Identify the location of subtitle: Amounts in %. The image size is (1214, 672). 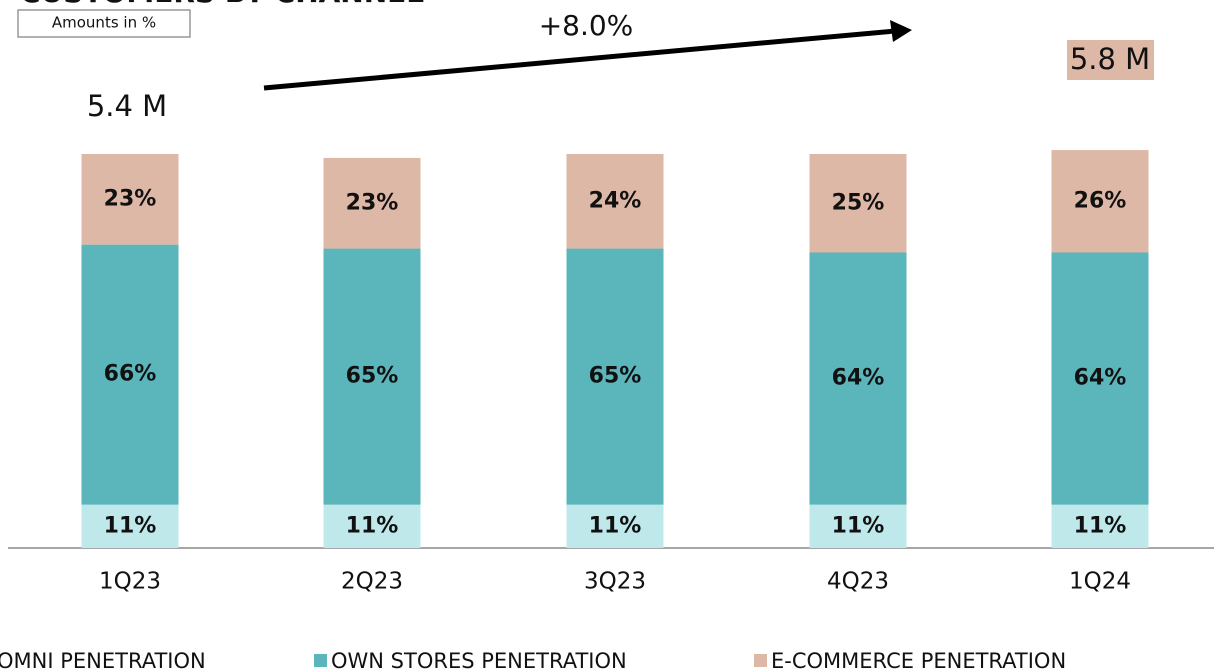
(104, 23).